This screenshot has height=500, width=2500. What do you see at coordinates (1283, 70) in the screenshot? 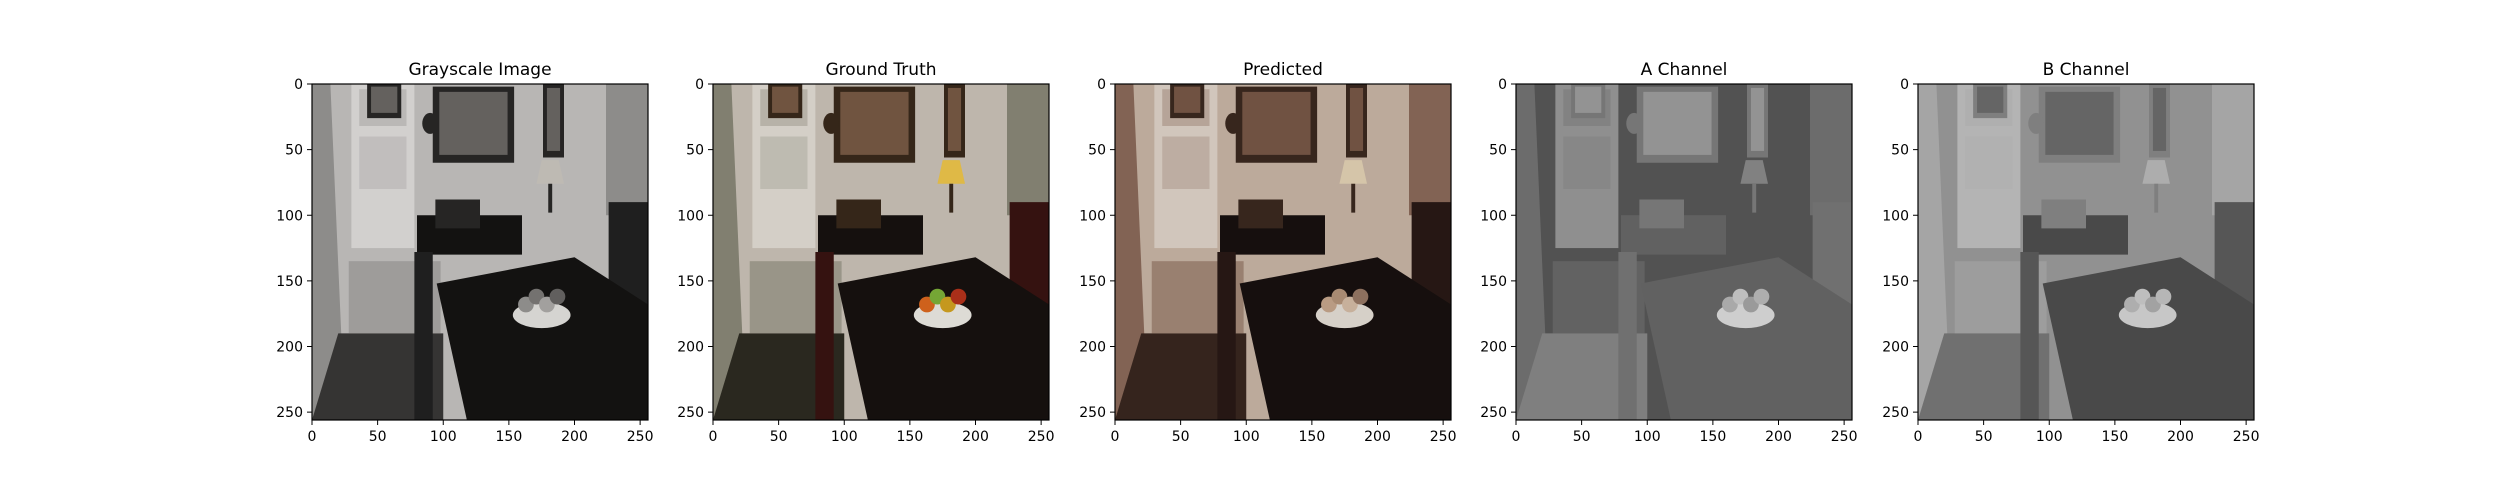
I see `panel-title: Predicted` at bounding box center [1283, 70].